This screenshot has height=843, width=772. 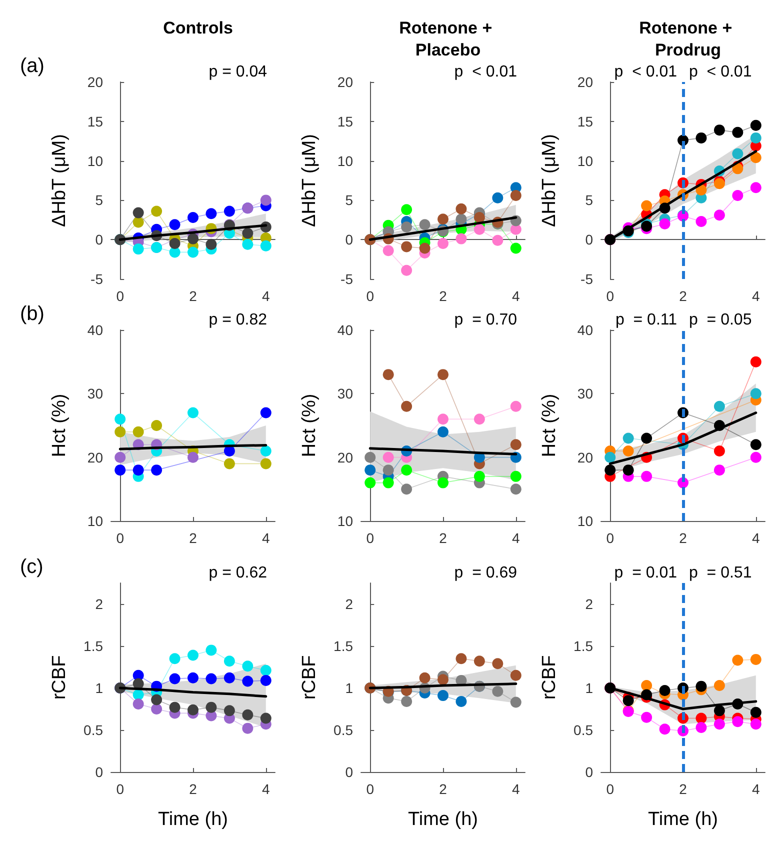 I want to click on y-axis-title: ΔHbT (μM), so click(x=309, y=180).